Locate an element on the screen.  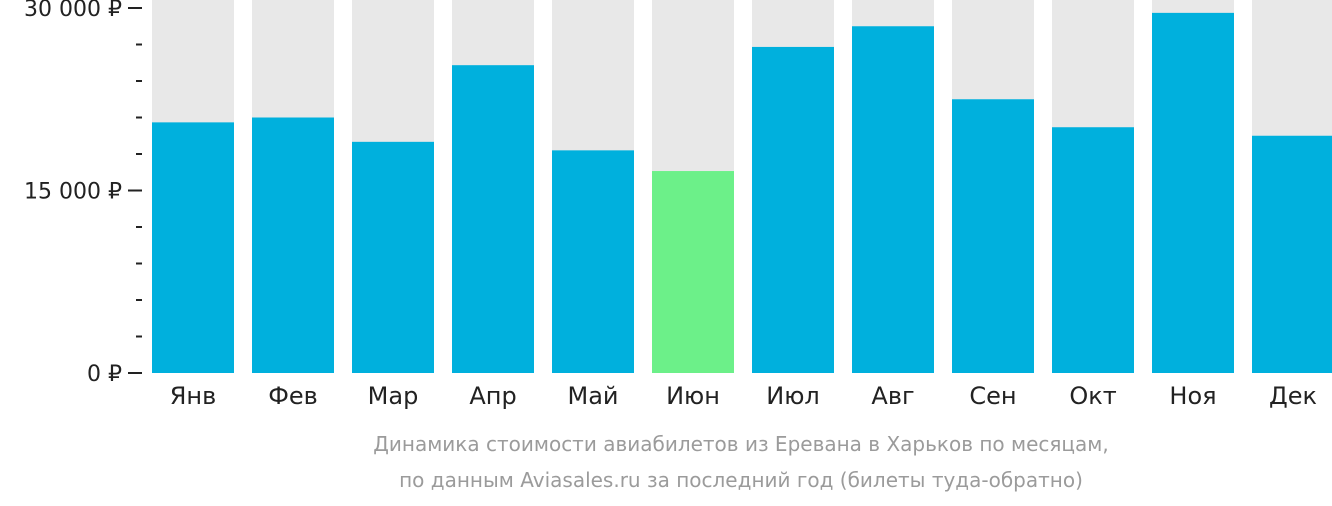
y-tick-label: 15 000 ₽ is located at coordinates (73, 192).